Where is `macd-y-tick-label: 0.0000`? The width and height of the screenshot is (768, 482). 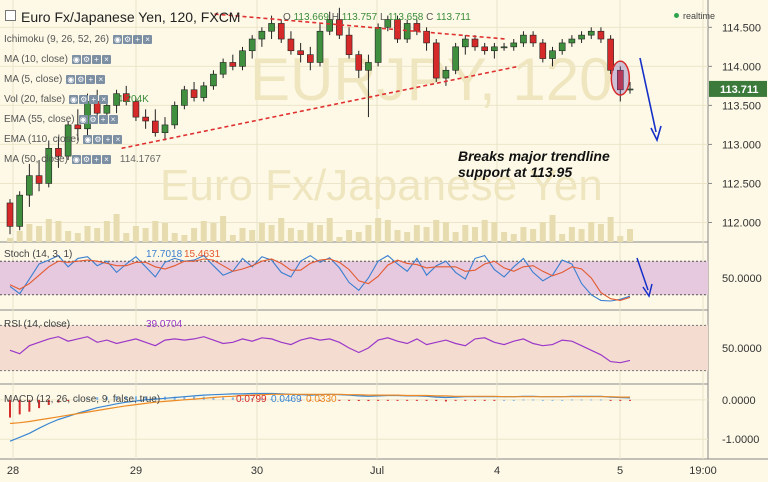
macd-y-tick-label: 0.0000 is located at coordinates (739, 401).